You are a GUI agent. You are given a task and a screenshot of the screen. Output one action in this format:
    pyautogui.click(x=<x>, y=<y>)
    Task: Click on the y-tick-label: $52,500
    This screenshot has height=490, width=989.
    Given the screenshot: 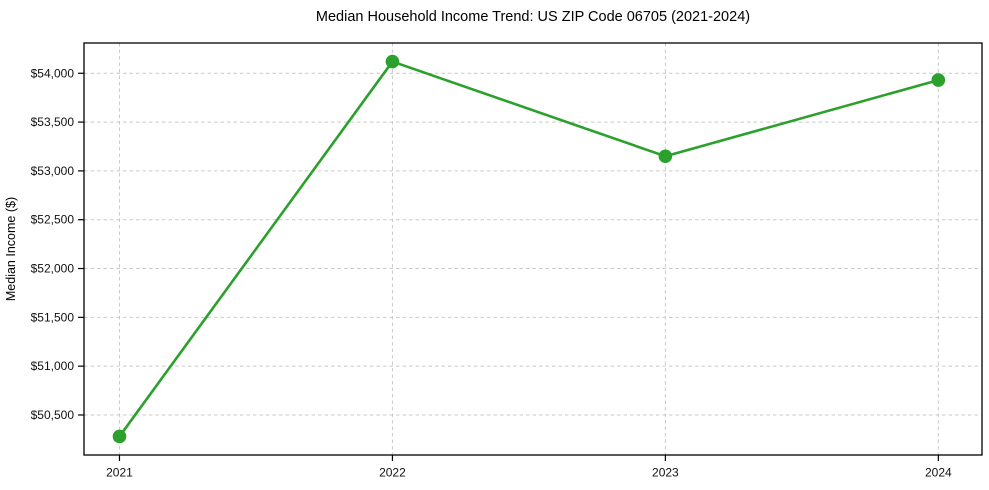 What is the action you would take?
    pyautogui.click(x=53, y=220)
    